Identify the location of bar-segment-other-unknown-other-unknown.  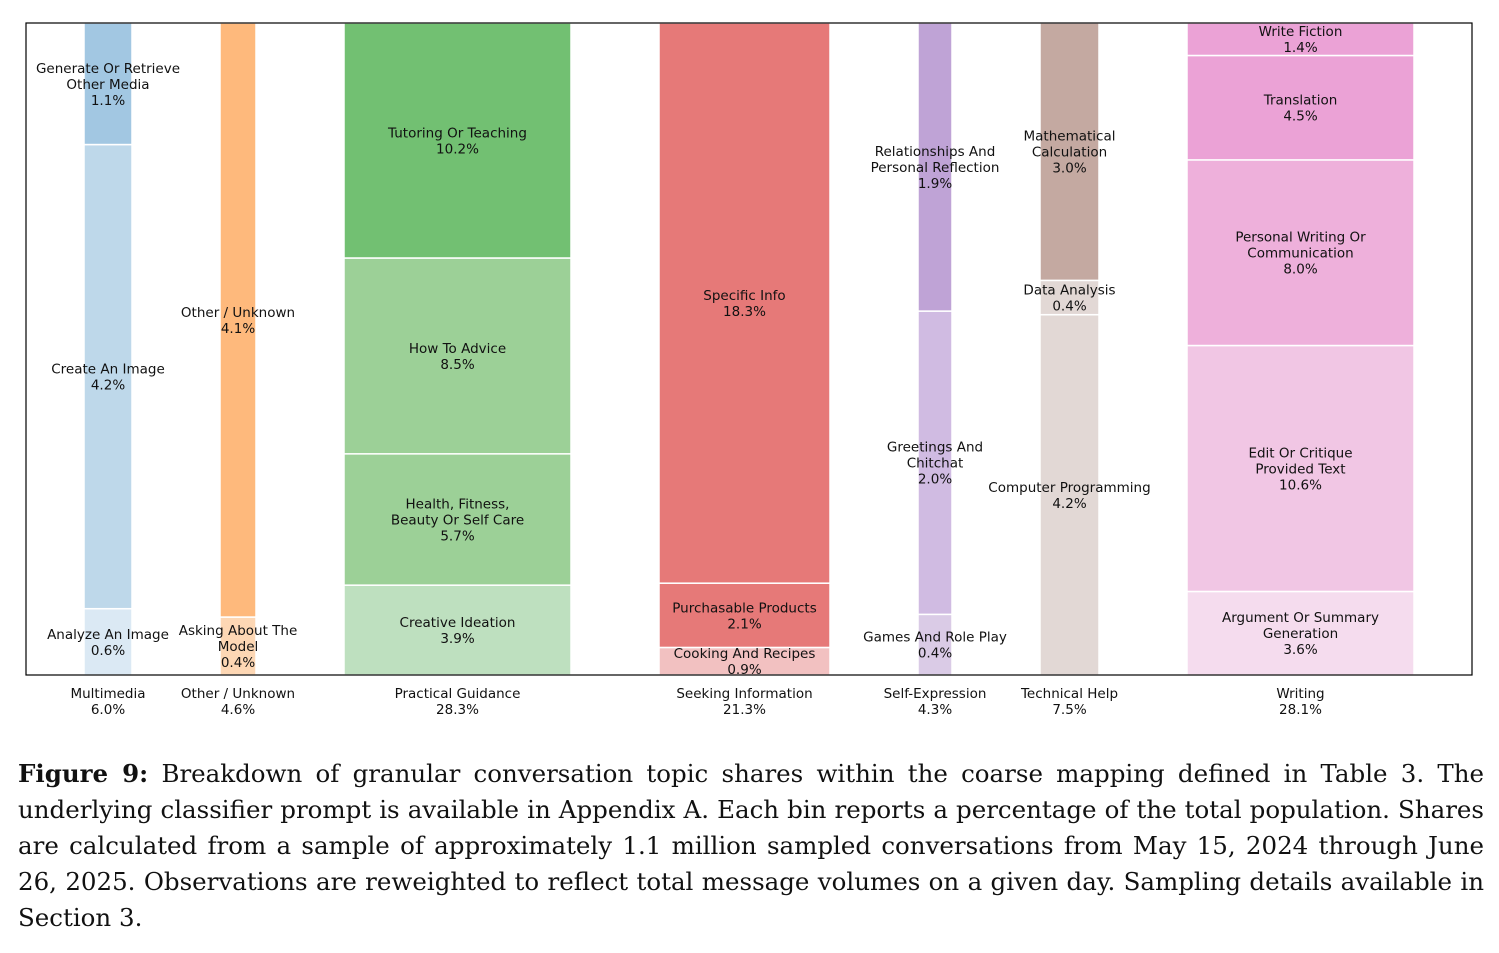
(238, 320).